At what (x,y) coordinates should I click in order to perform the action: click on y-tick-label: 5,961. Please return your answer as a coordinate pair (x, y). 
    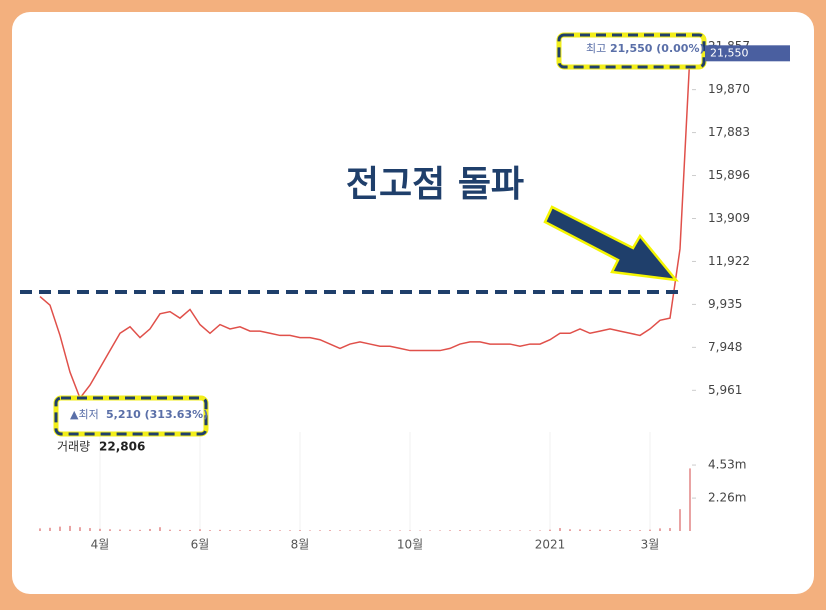
    Looking at the image, I should click on (725, 390).